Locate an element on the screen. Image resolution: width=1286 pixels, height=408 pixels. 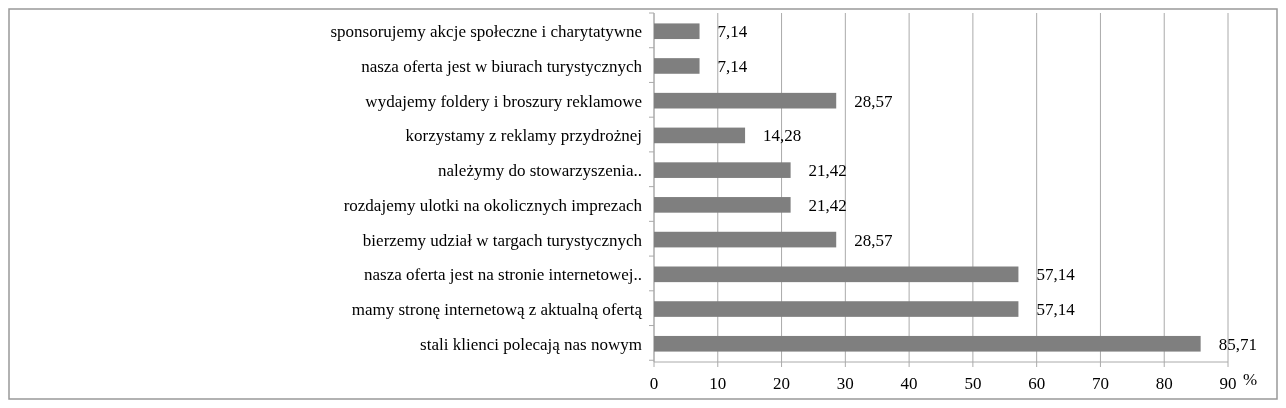
x-tick-label: 70 is located at coordinates (1100, 383).